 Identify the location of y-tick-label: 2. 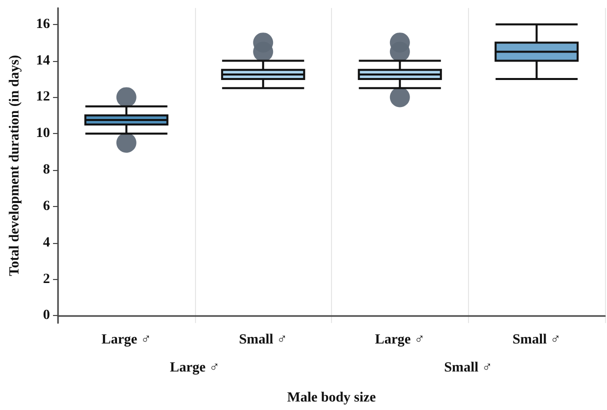
(46, 279).